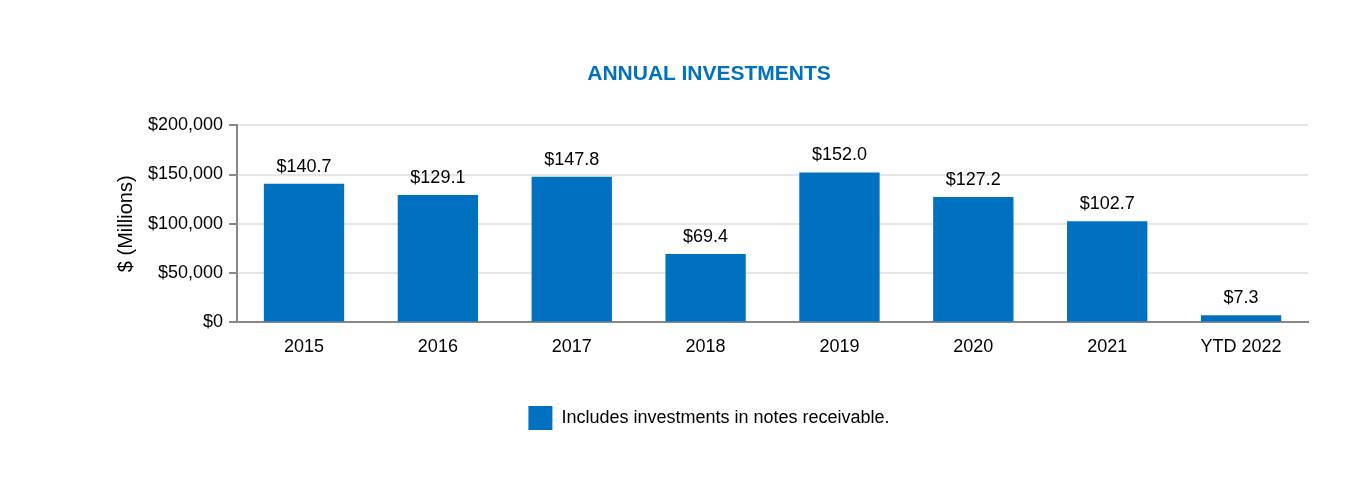 This screenshot has height=500, width=1368. I want to click on annotation: $69.4, so click(706, 235).